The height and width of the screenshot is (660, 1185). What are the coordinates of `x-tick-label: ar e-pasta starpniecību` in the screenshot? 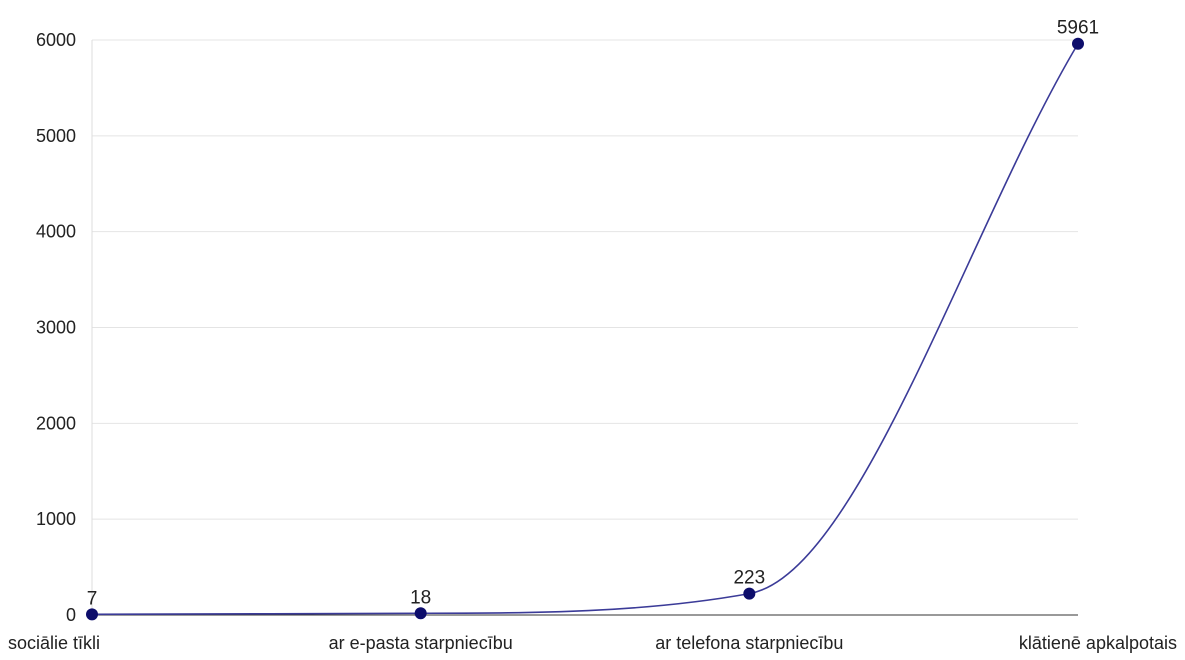 It's located at (421, 643).